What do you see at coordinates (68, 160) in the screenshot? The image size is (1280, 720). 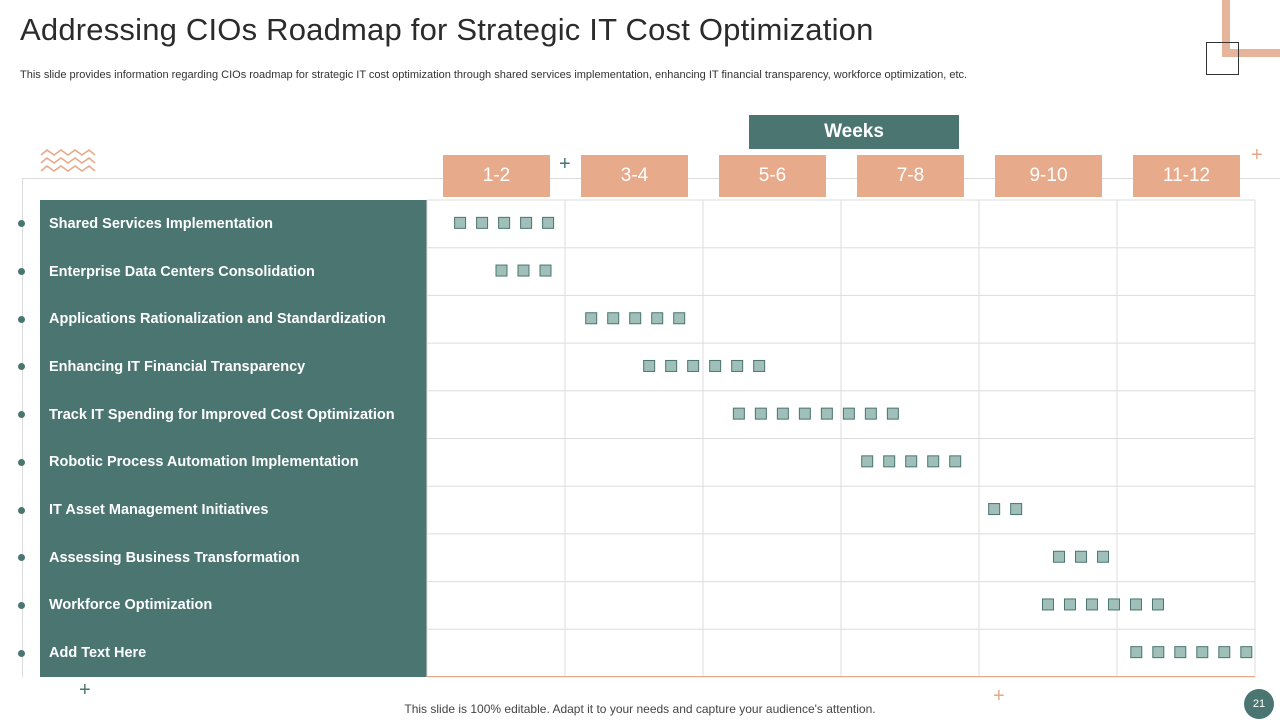 I see `zigzag-icon` at bounding box center [68, 160].